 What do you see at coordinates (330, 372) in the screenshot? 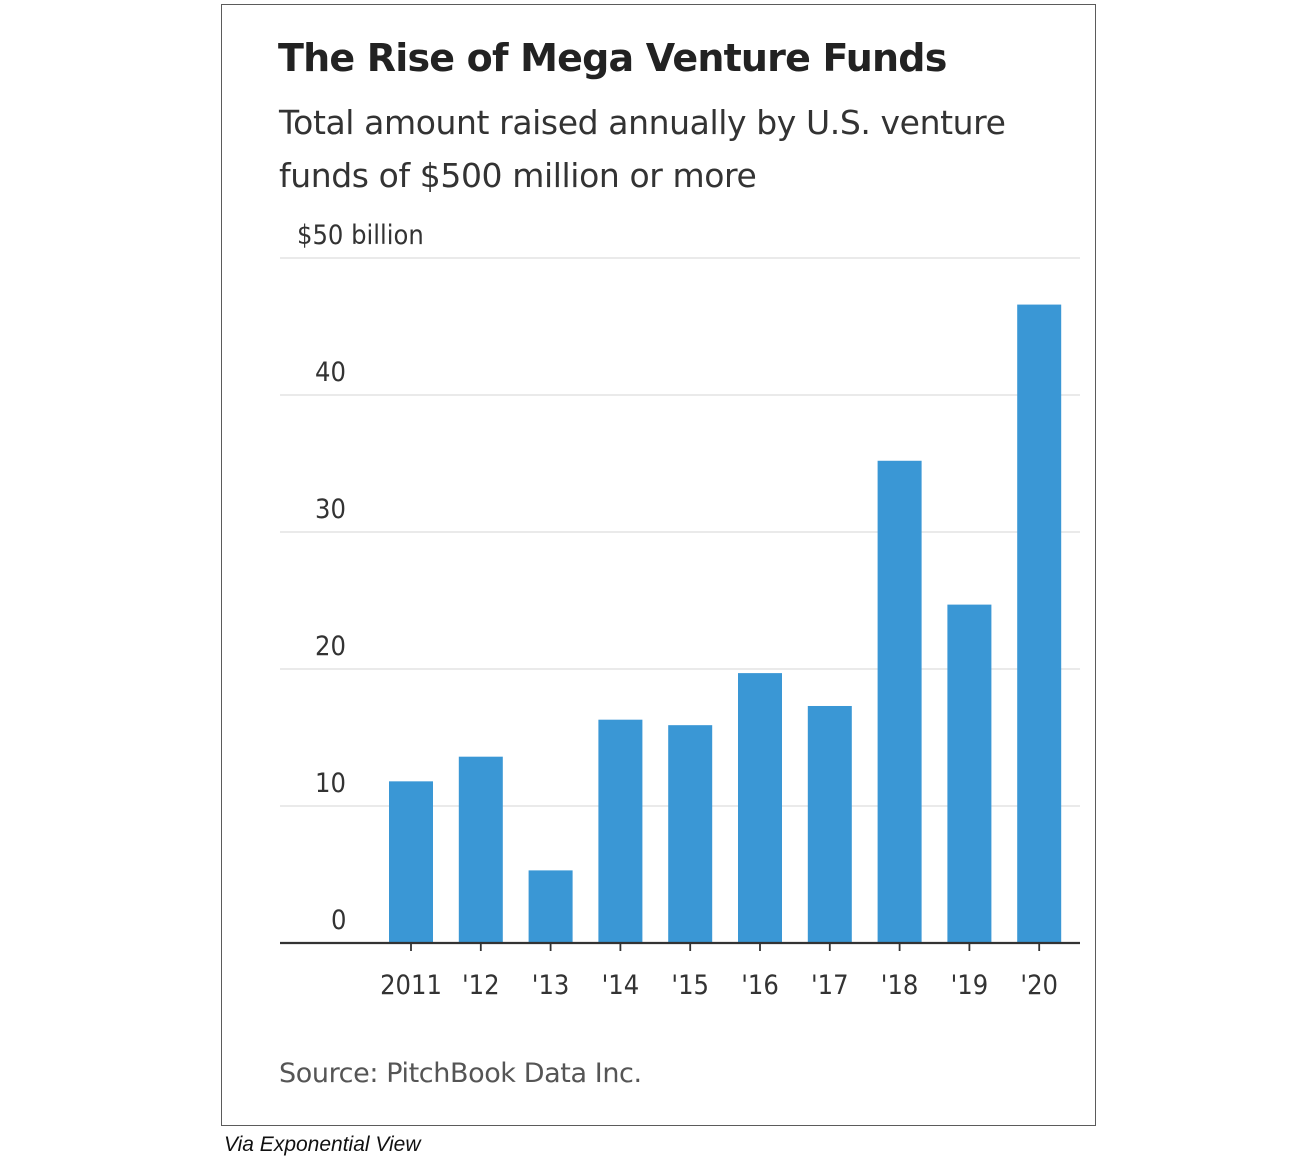
I see `y-tick-label: 40` at bounding box center [330, 372].